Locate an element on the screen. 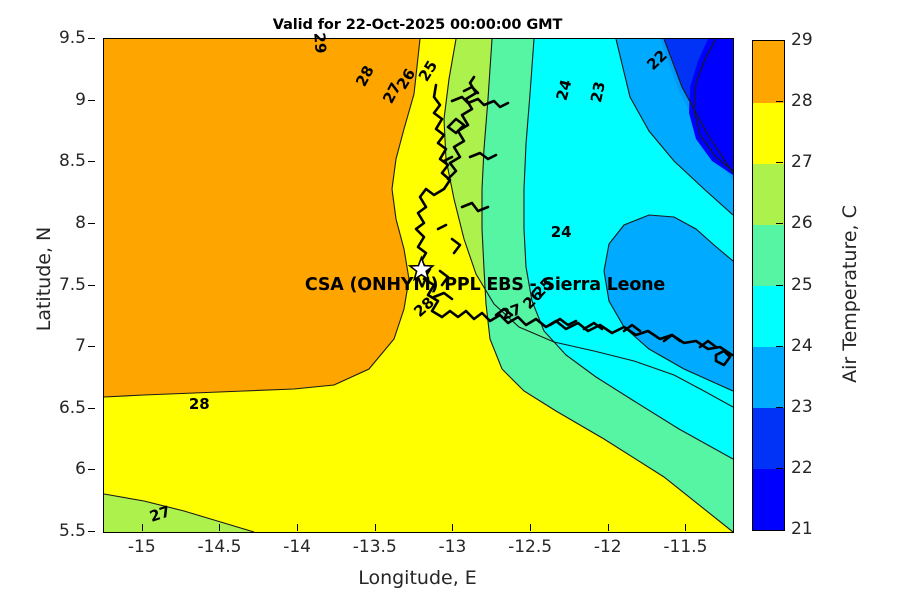 This screenshot has height=600, width=900. y-tick-label: 9 is located at coordinates (80, 99).